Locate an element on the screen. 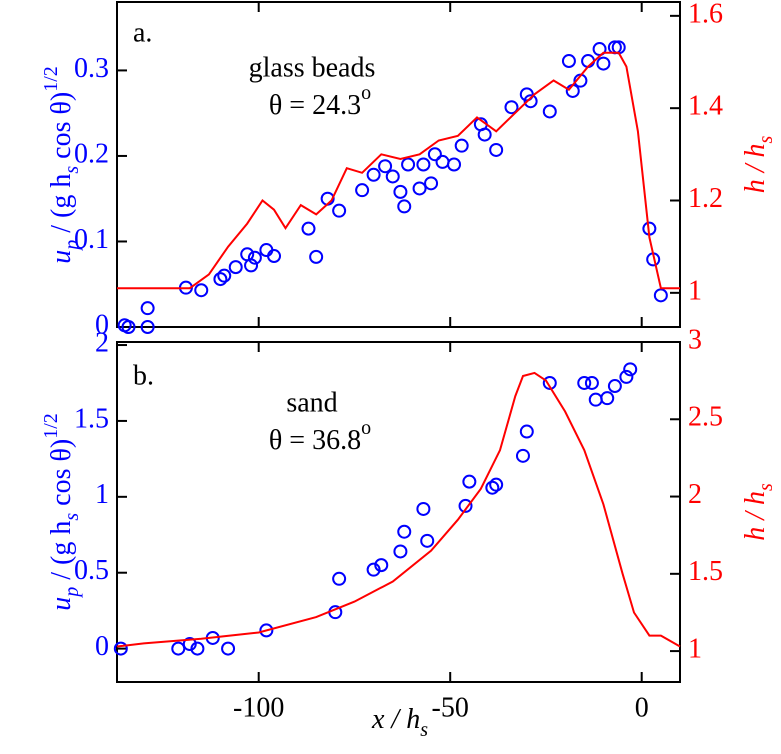  y2-tick-label: 1.2 is located at coordinates (705, 198).